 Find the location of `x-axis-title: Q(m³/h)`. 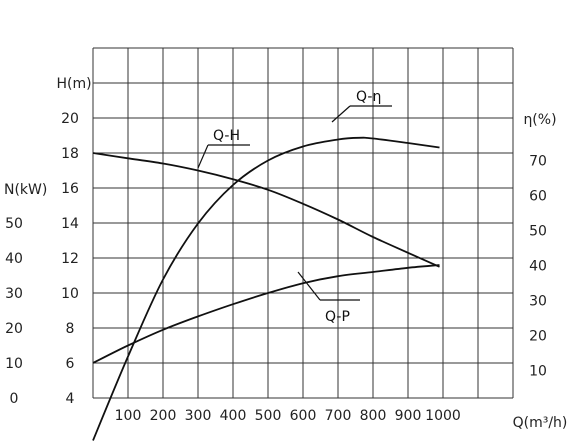

x-axis-title: Q(m³/h) is located at coordinates (540, 423).